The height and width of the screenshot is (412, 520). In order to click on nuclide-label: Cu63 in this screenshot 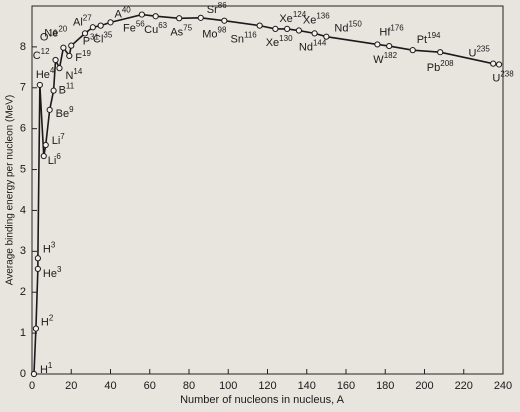, I will do `click(156, 28)`.